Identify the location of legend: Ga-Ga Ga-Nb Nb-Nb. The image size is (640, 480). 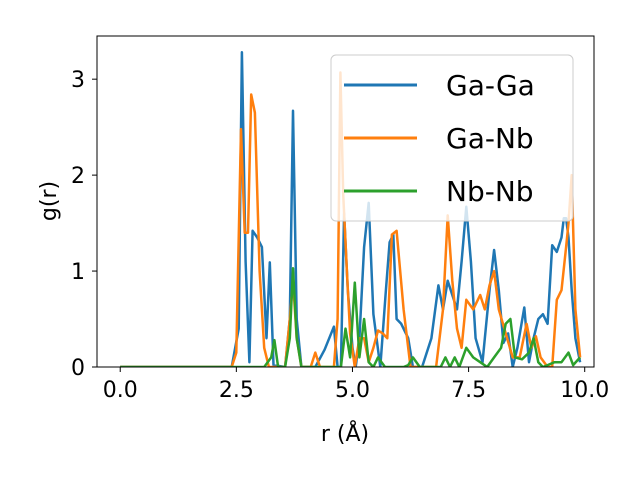
(452, 138).